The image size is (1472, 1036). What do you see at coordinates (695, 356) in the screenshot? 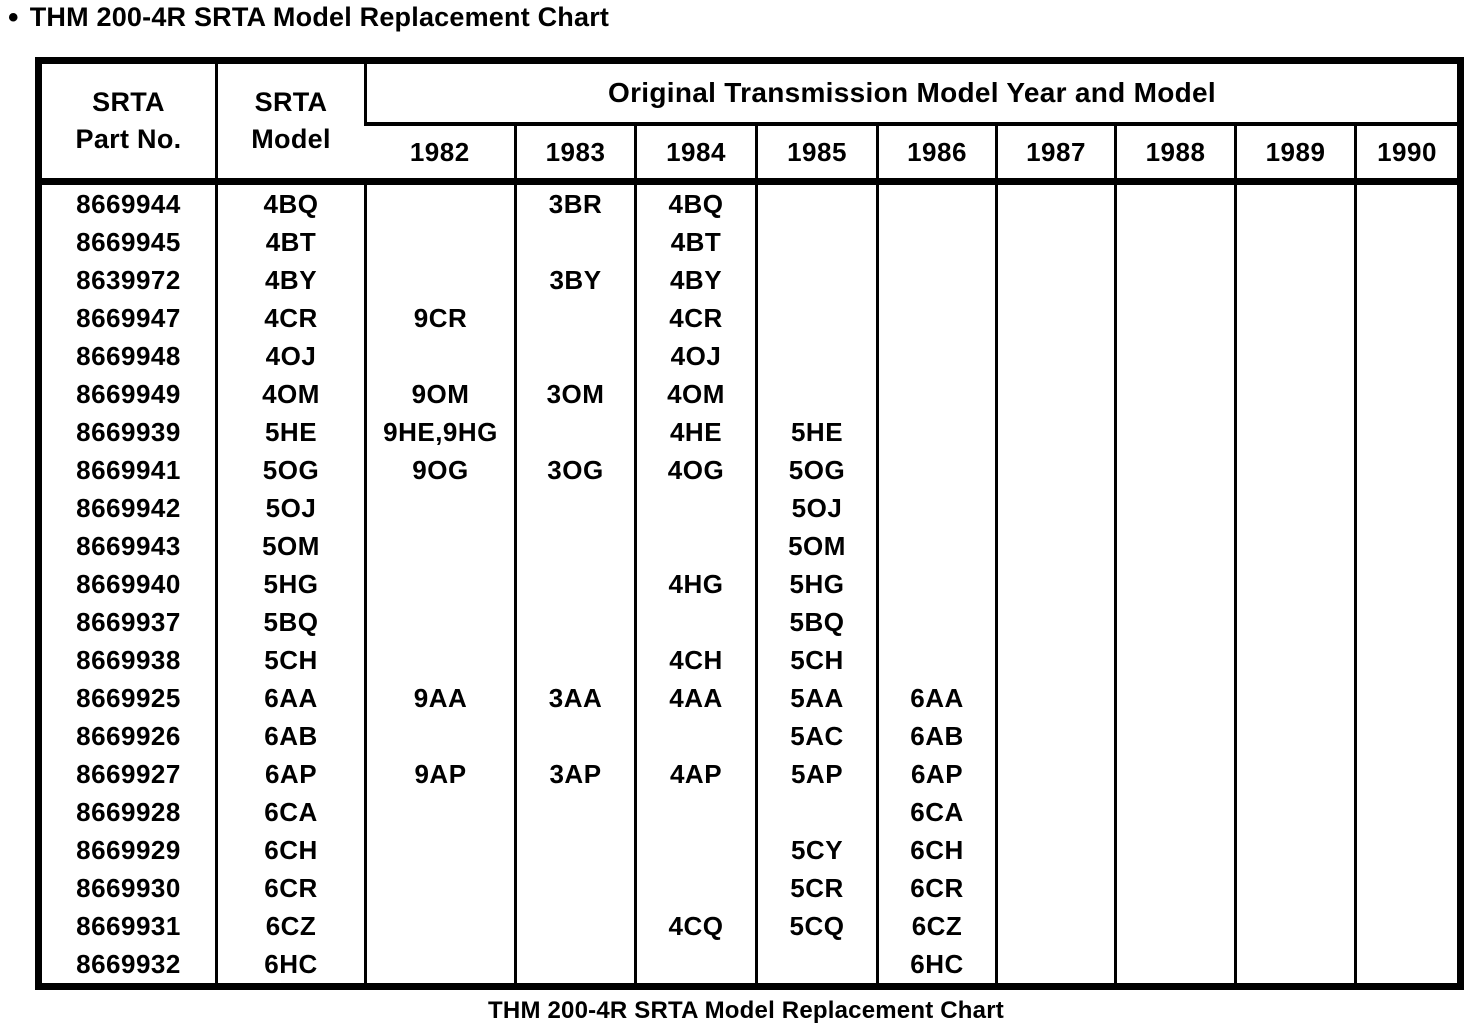
I see `year-cell: 4OJ` at bounding box center [695, 356].